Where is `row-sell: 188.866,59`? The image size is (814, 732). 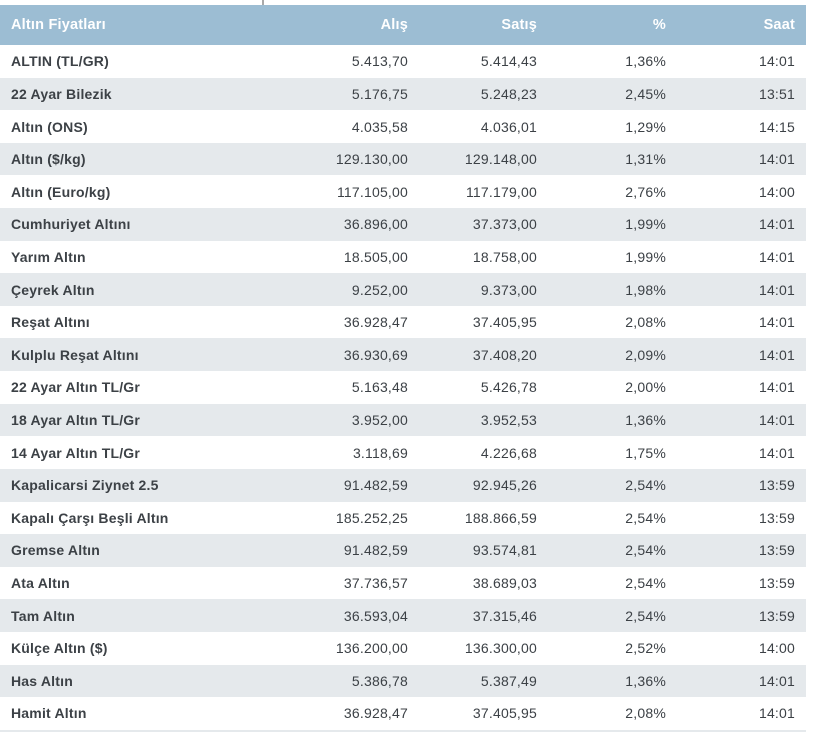
row-sell: 188.866,59 is located at coordinates (500, 517).